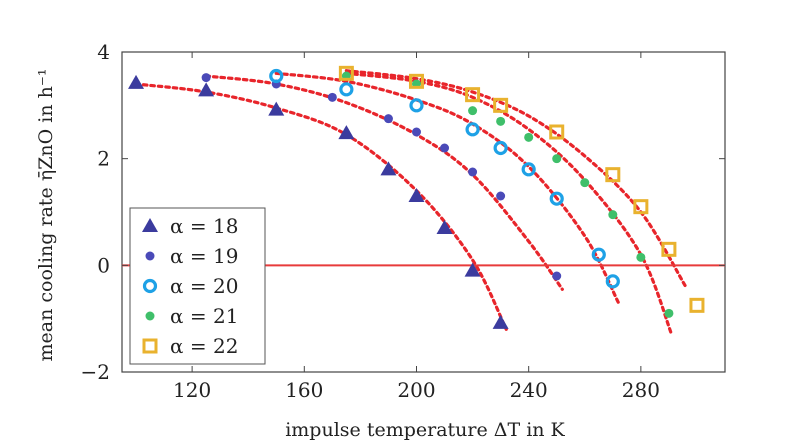  I want to click on y-tick-label: −2, so click(95, 372).